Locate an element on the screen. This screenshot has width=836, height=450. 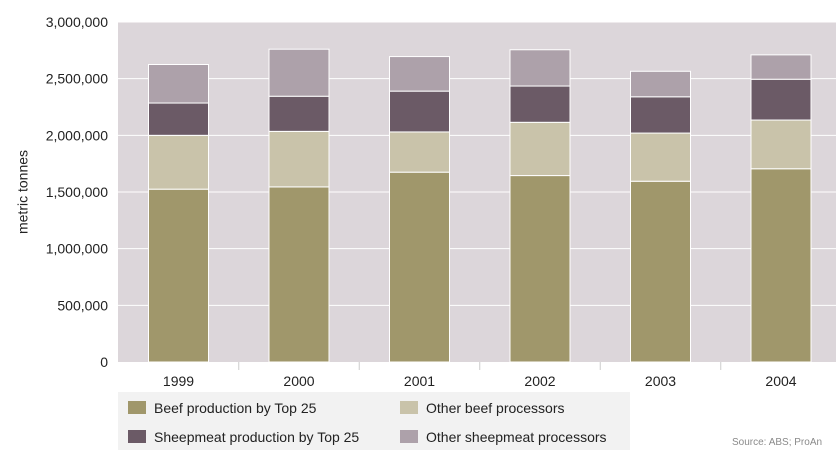
y-tick-label: 1,000,000 is located at coordinates (77, 249).